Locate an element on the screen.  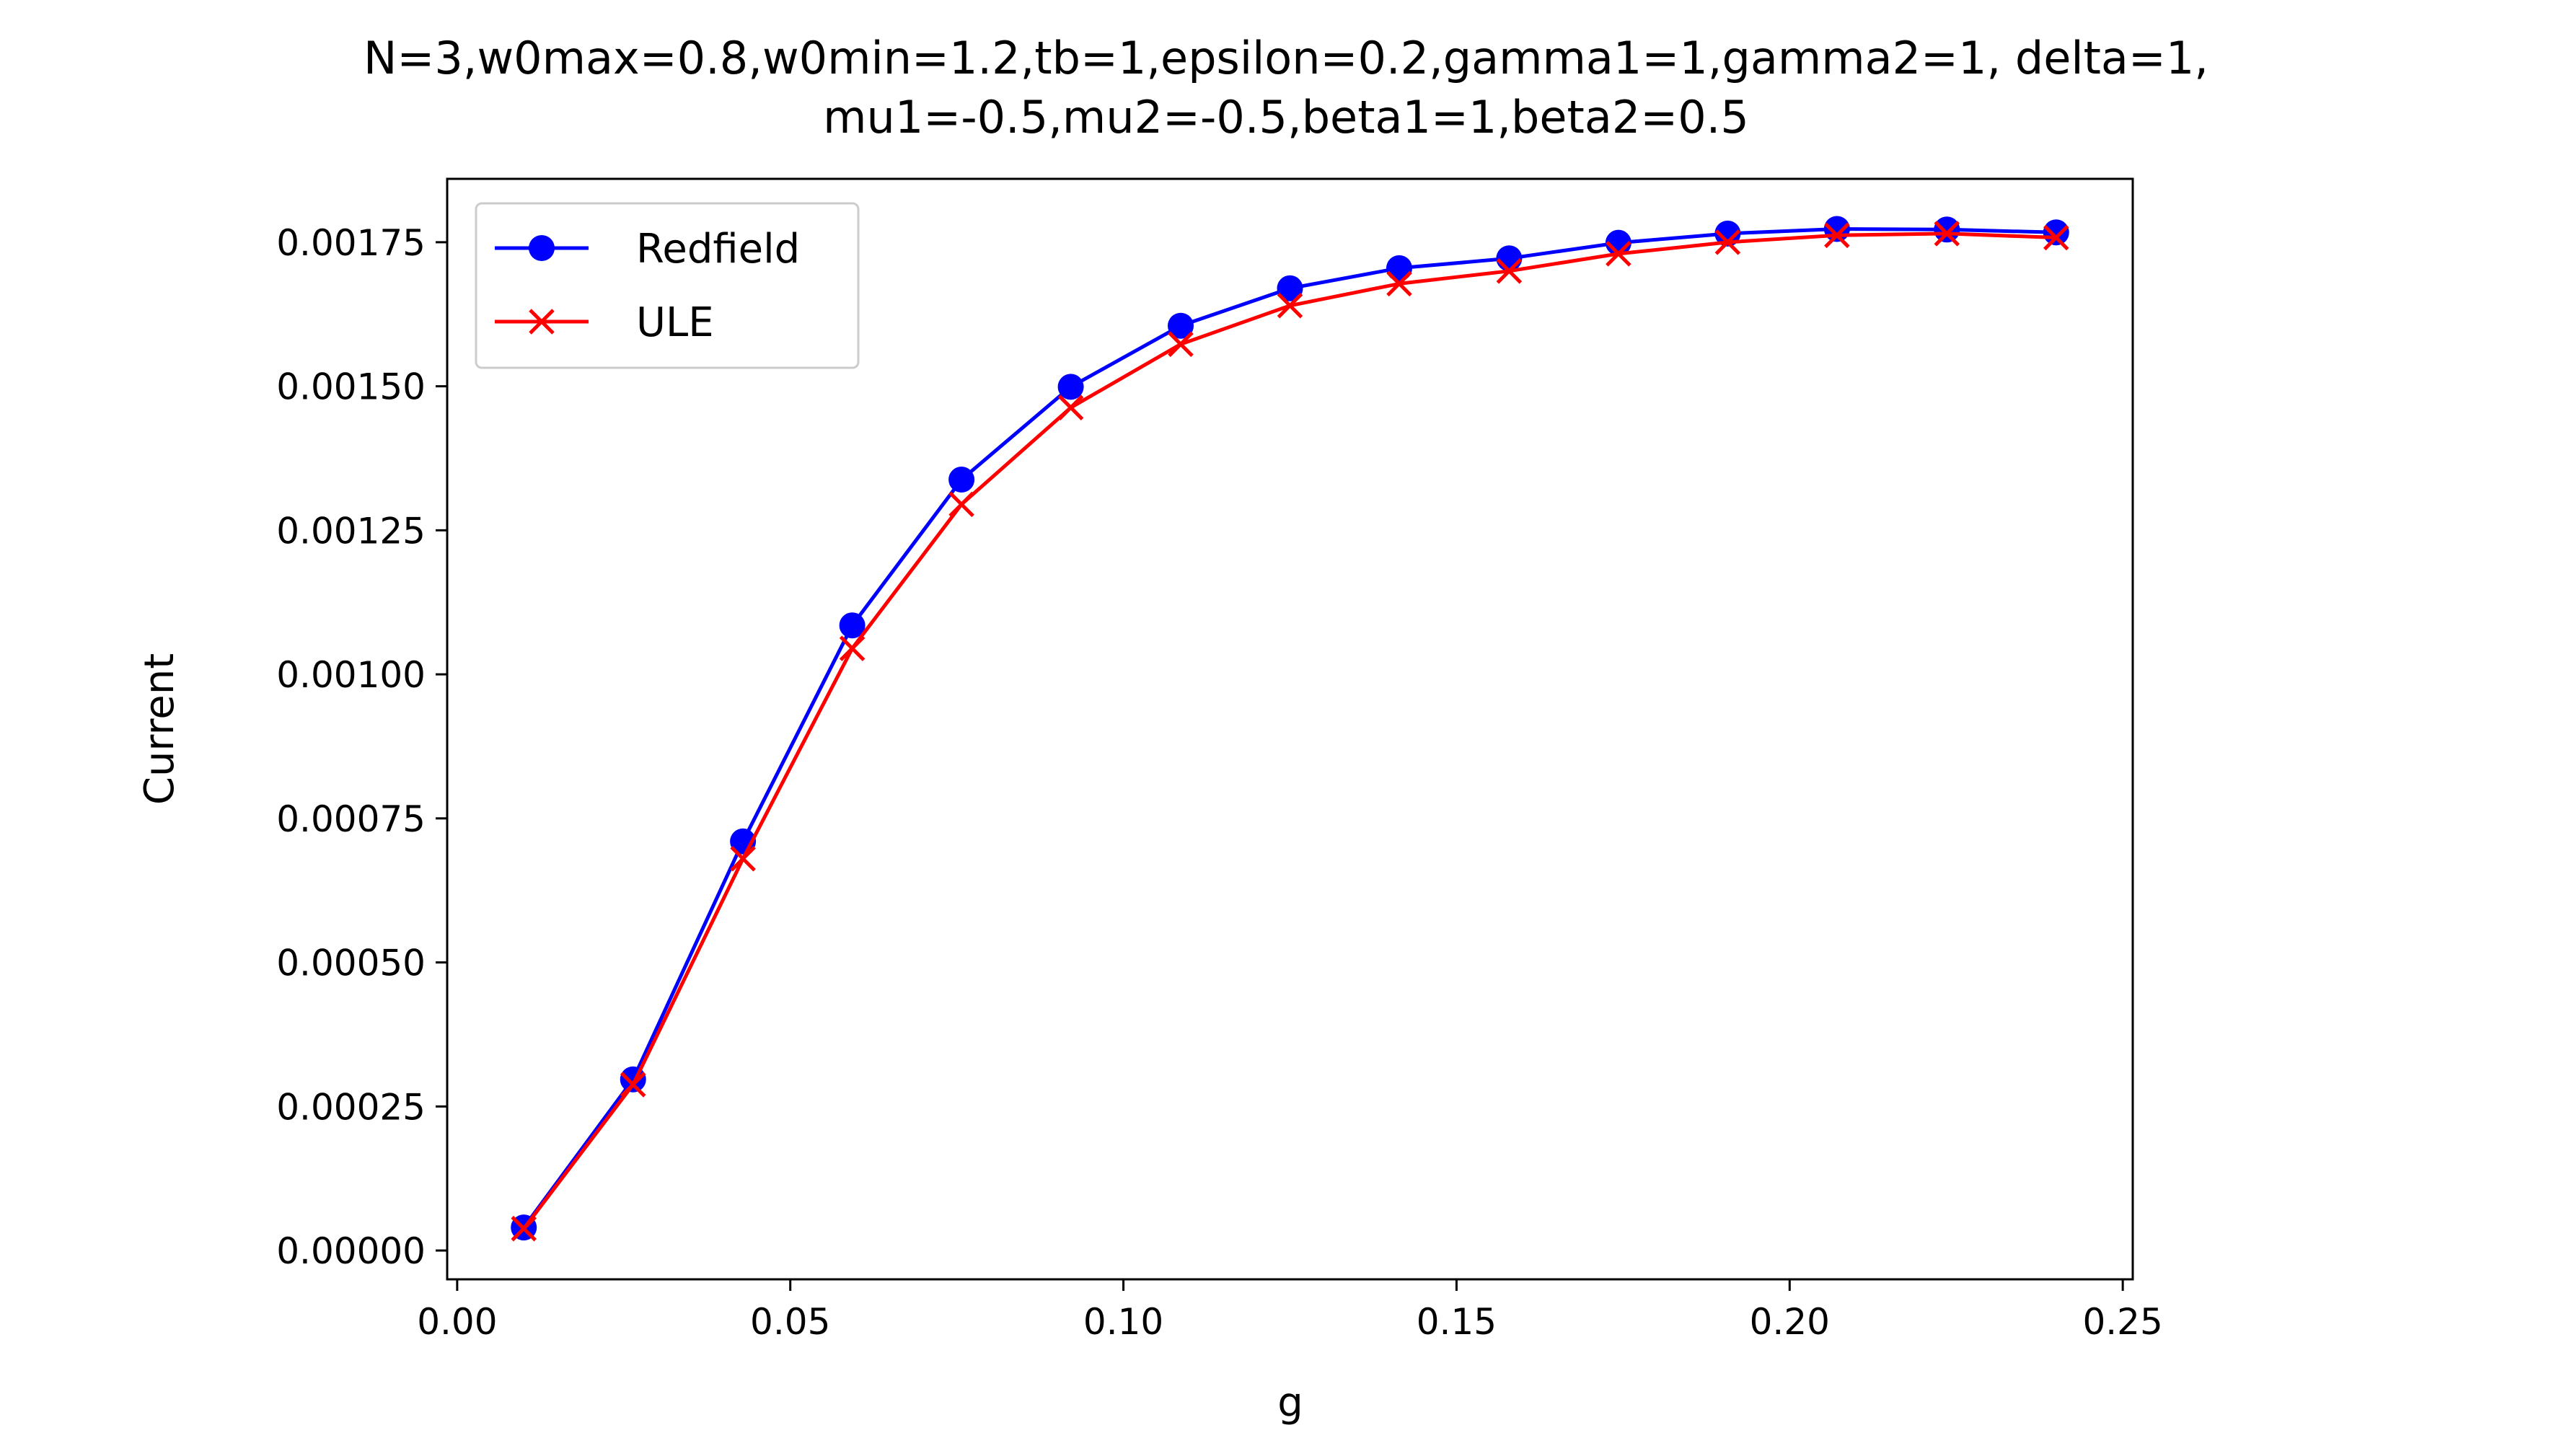
x-tick-label: 0.00 is located at coordinates (457, 1322).